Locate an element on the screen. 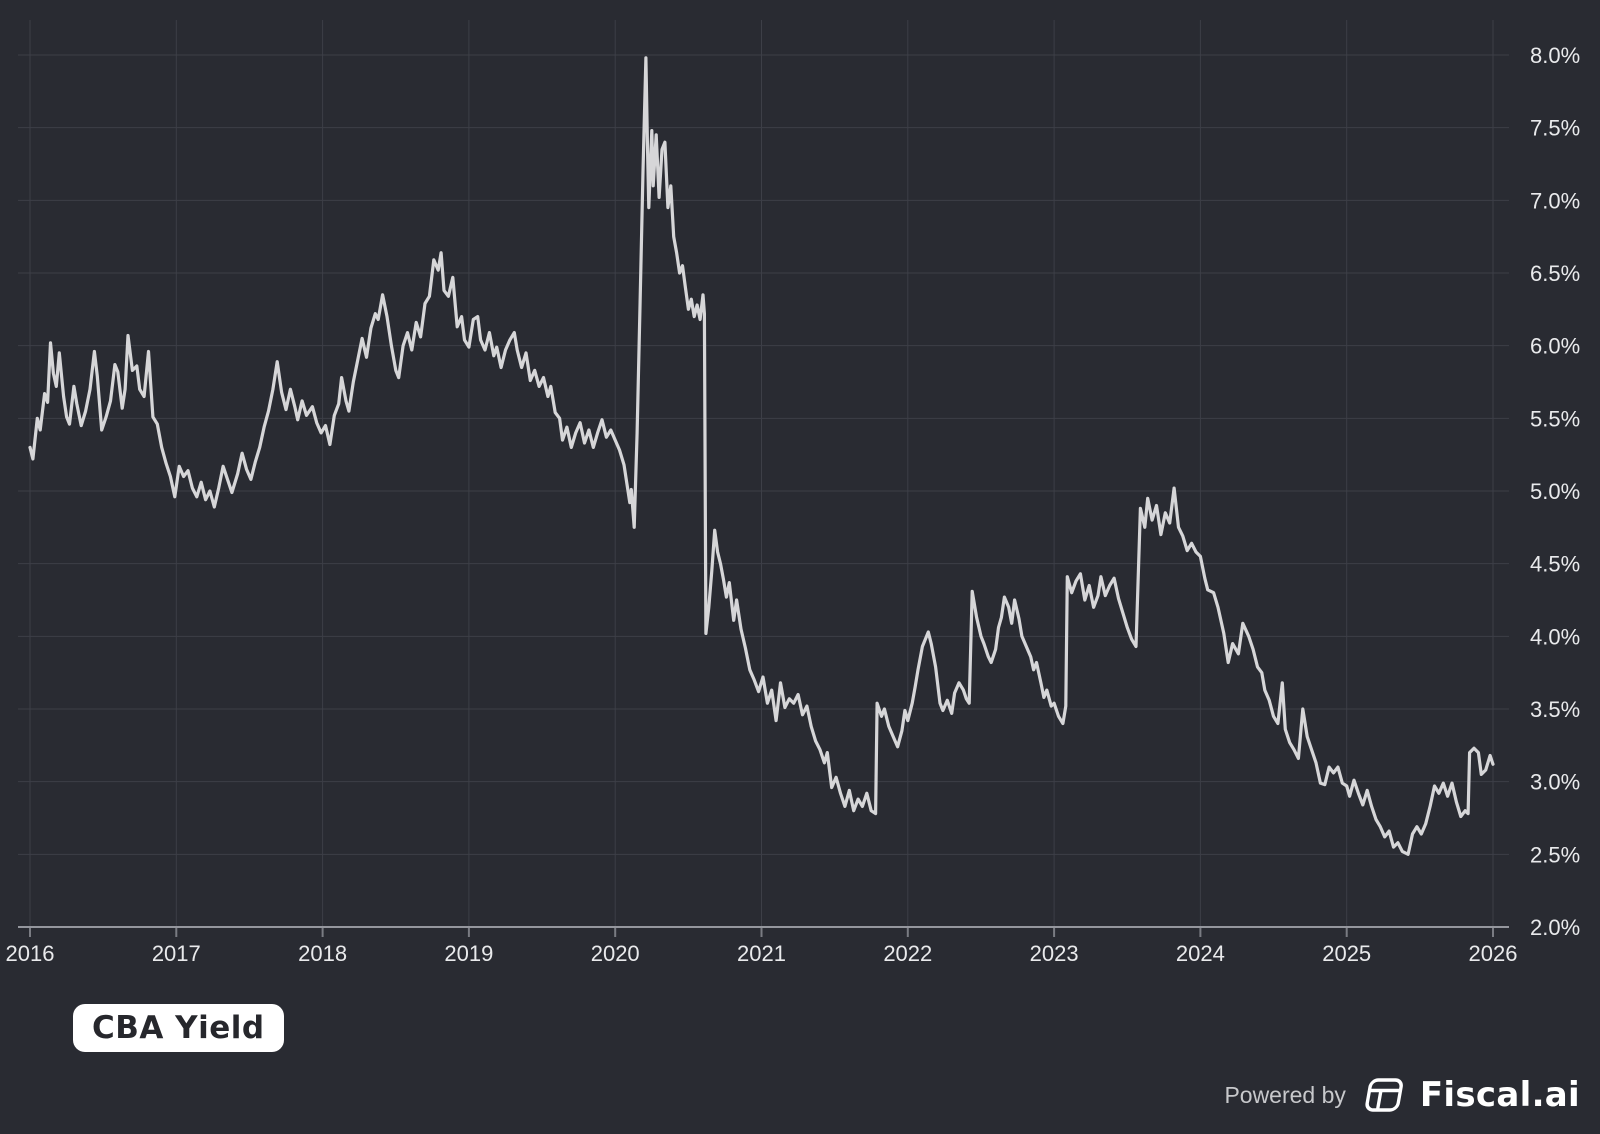 The height and width of the screenshot is (1134, 1600). y-tick-label: 8.0% is located at coordinates (1555, 55).